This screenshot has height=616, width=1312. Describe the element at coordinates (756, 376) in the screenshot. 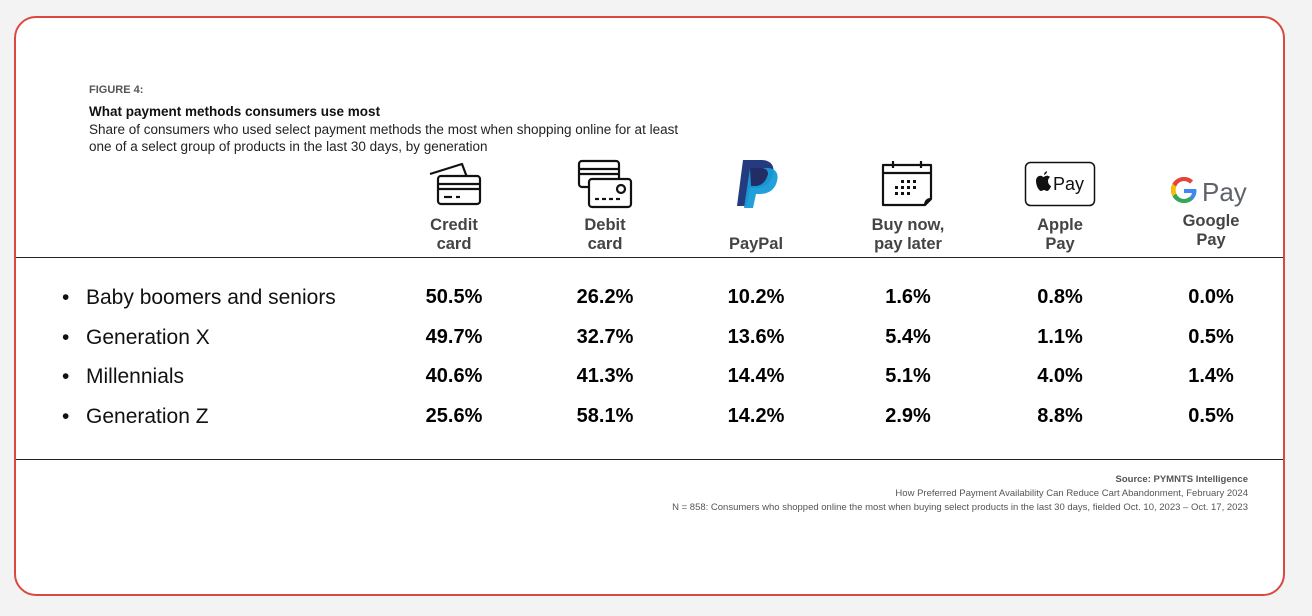

I see `table-cell: 14.4%` at that location.